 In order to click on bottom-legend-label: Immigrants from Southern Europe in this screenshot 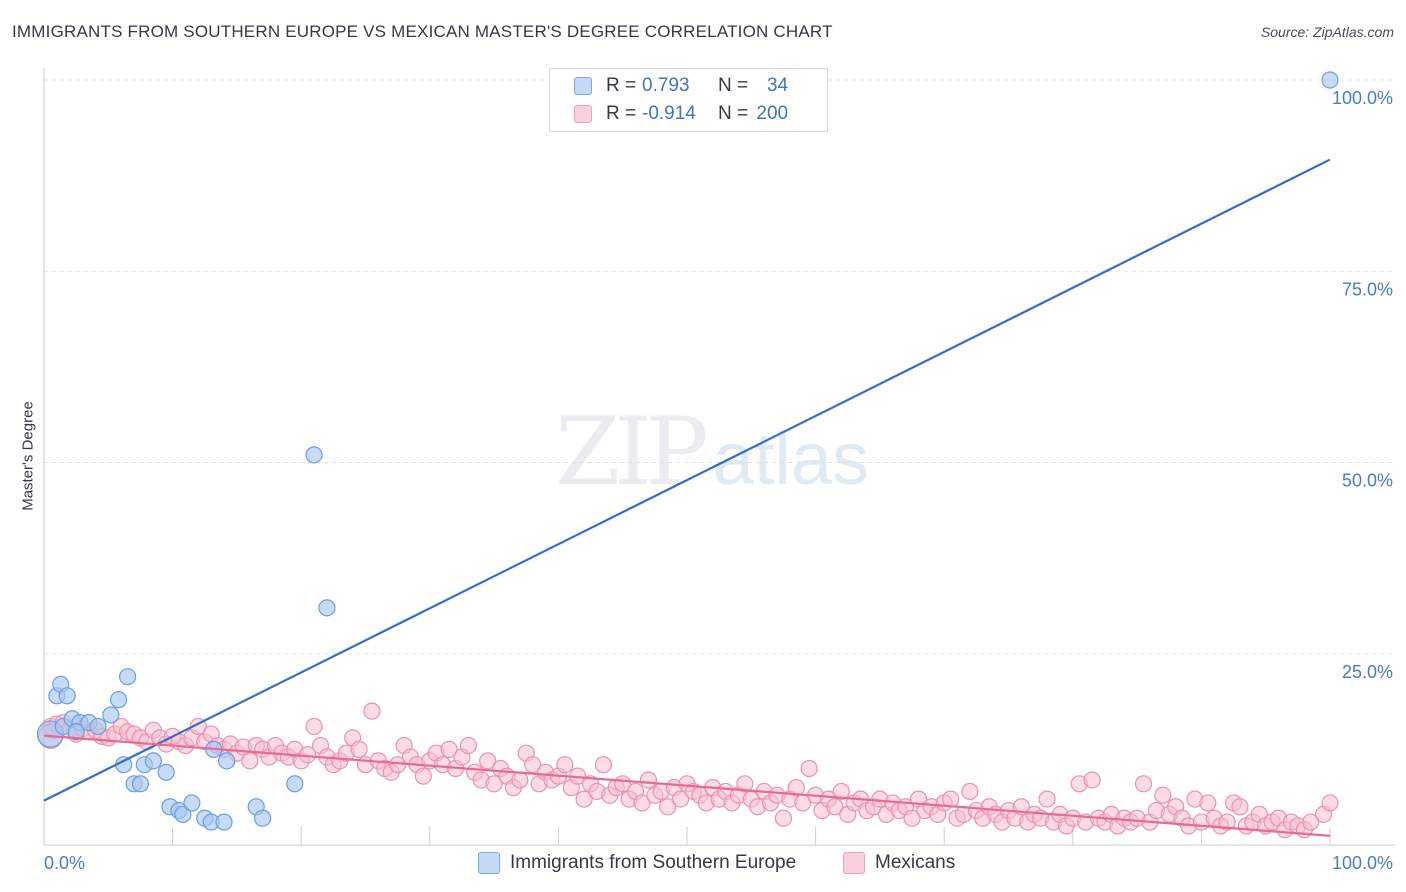, I will do `click(653, 862)`.